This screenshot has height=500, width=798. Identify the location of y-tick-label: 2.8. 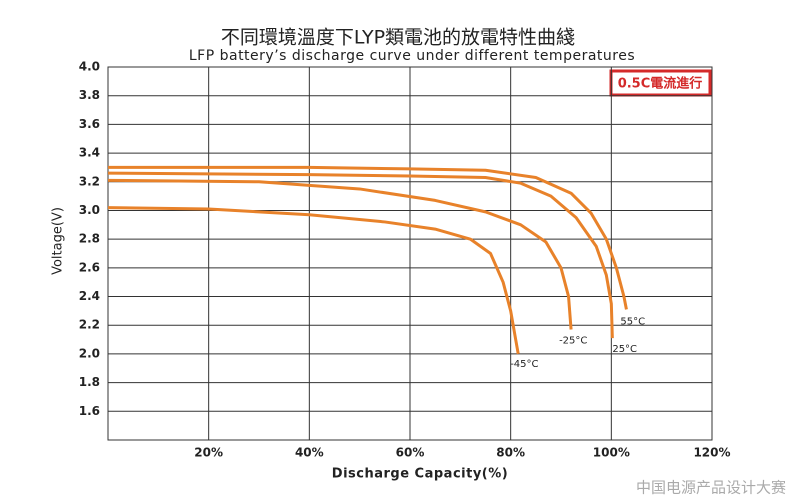
(89, 239).